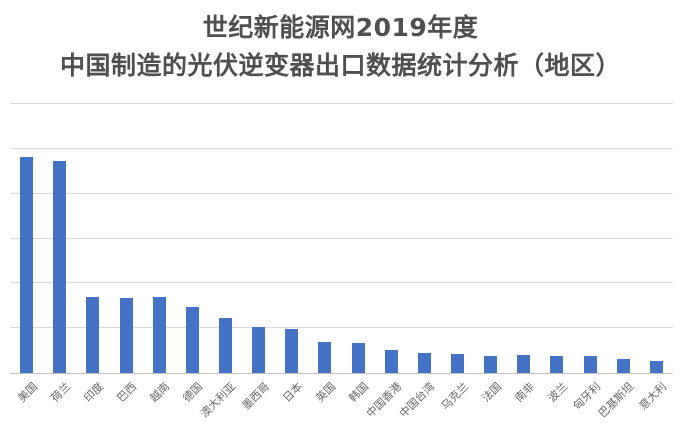 The image size is (681, 429). Describe the element at coordinates (340, 27) in the screenshot. I see `page-title-line1: 世纪新能源网2019年度` at that location.